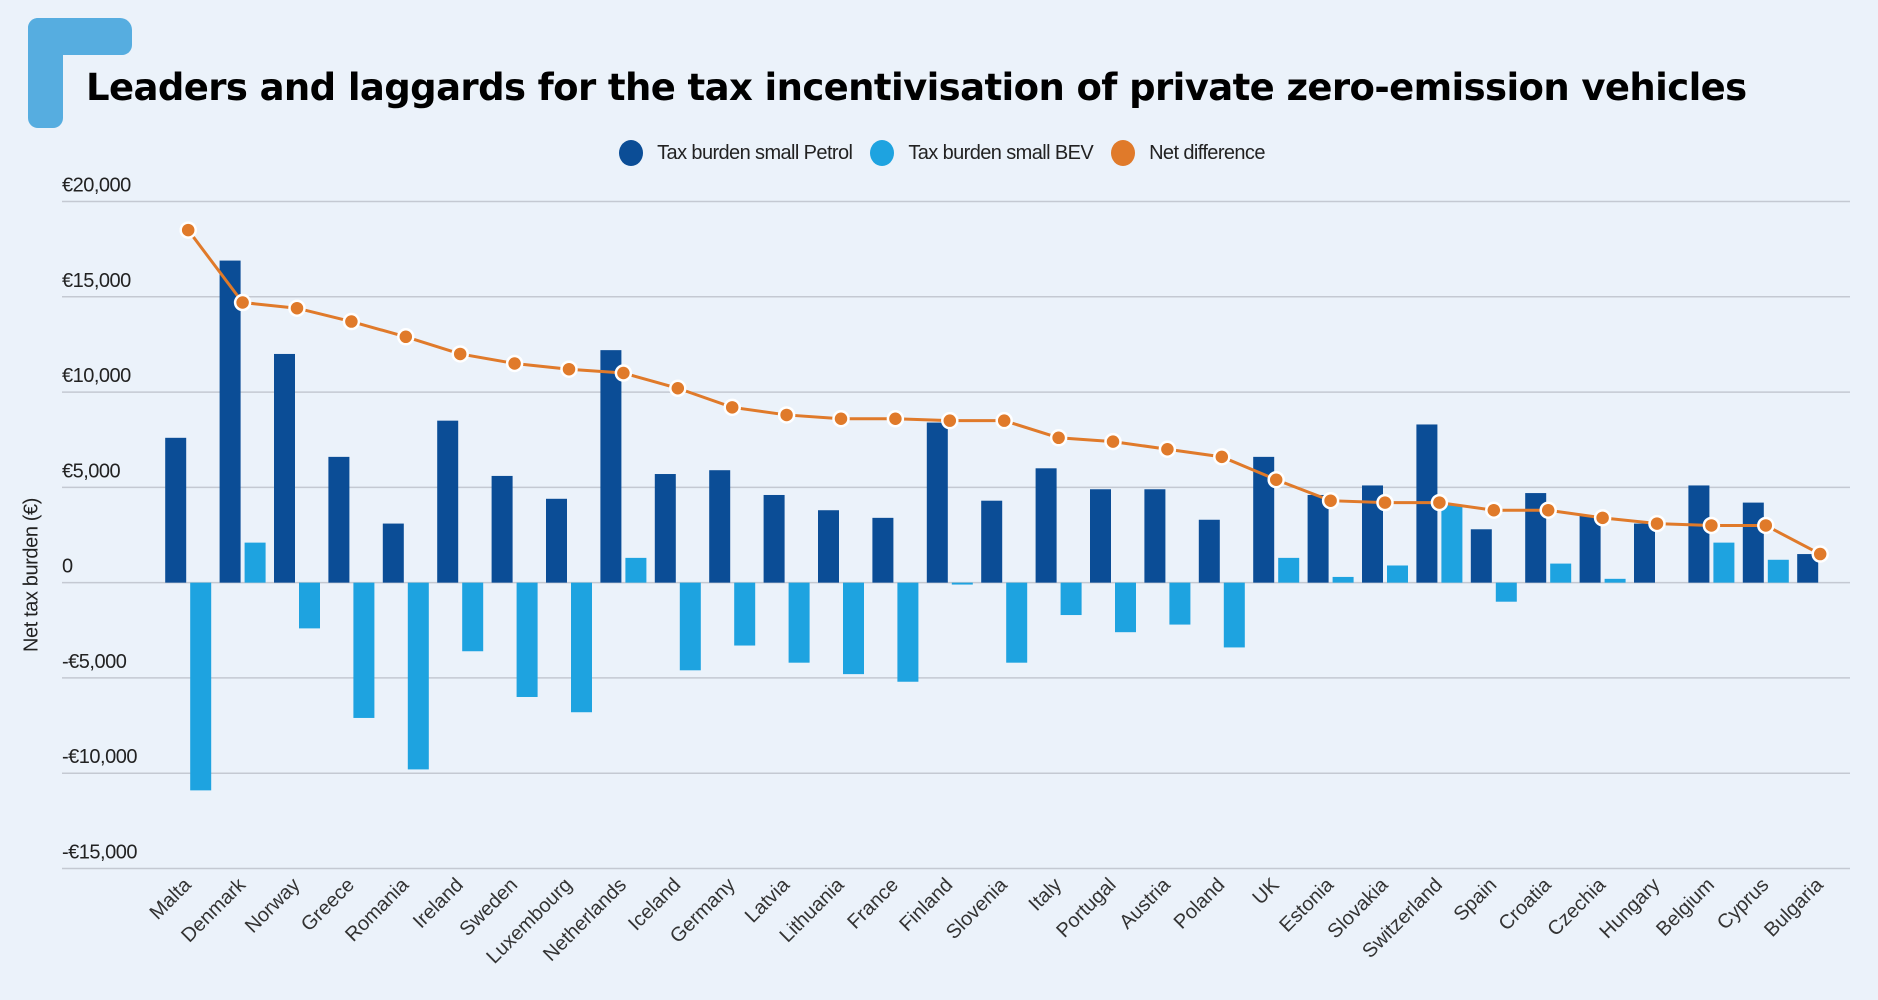 The width and height of the screenshot is (1878, 1000). Describe the element at coordinates (1234, 615) in the screenshot. I see `bar-bev-poland` at that location.